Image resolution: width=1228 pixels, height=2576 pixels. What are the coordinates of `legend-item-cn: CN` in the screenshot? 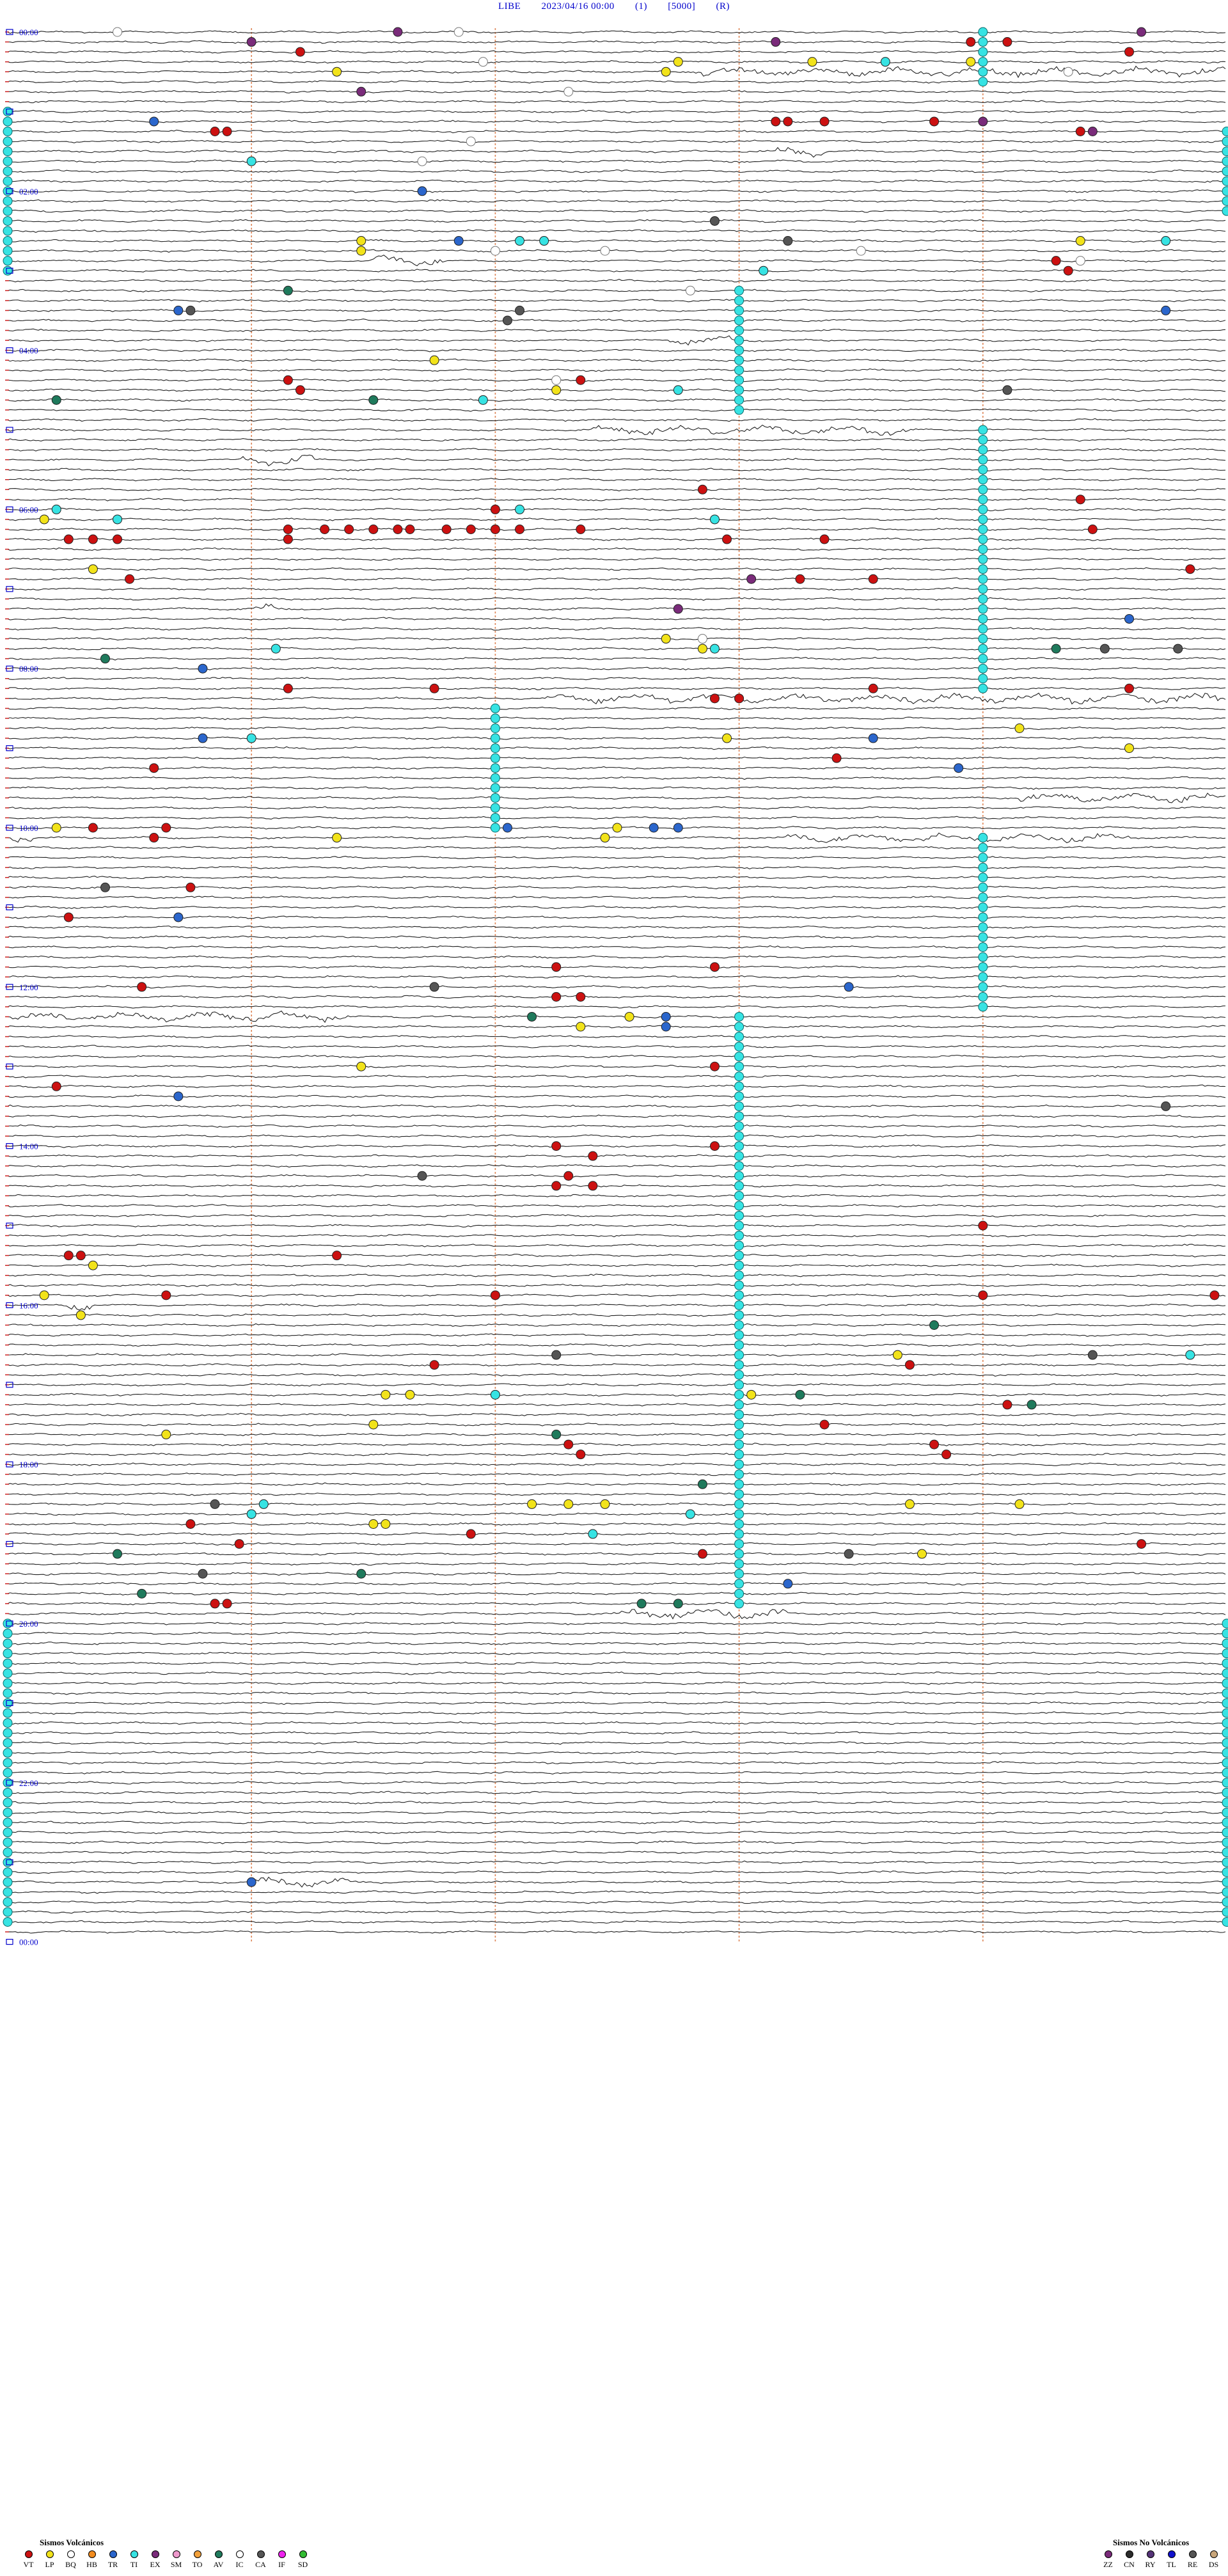 It's located at (1129, 2560).